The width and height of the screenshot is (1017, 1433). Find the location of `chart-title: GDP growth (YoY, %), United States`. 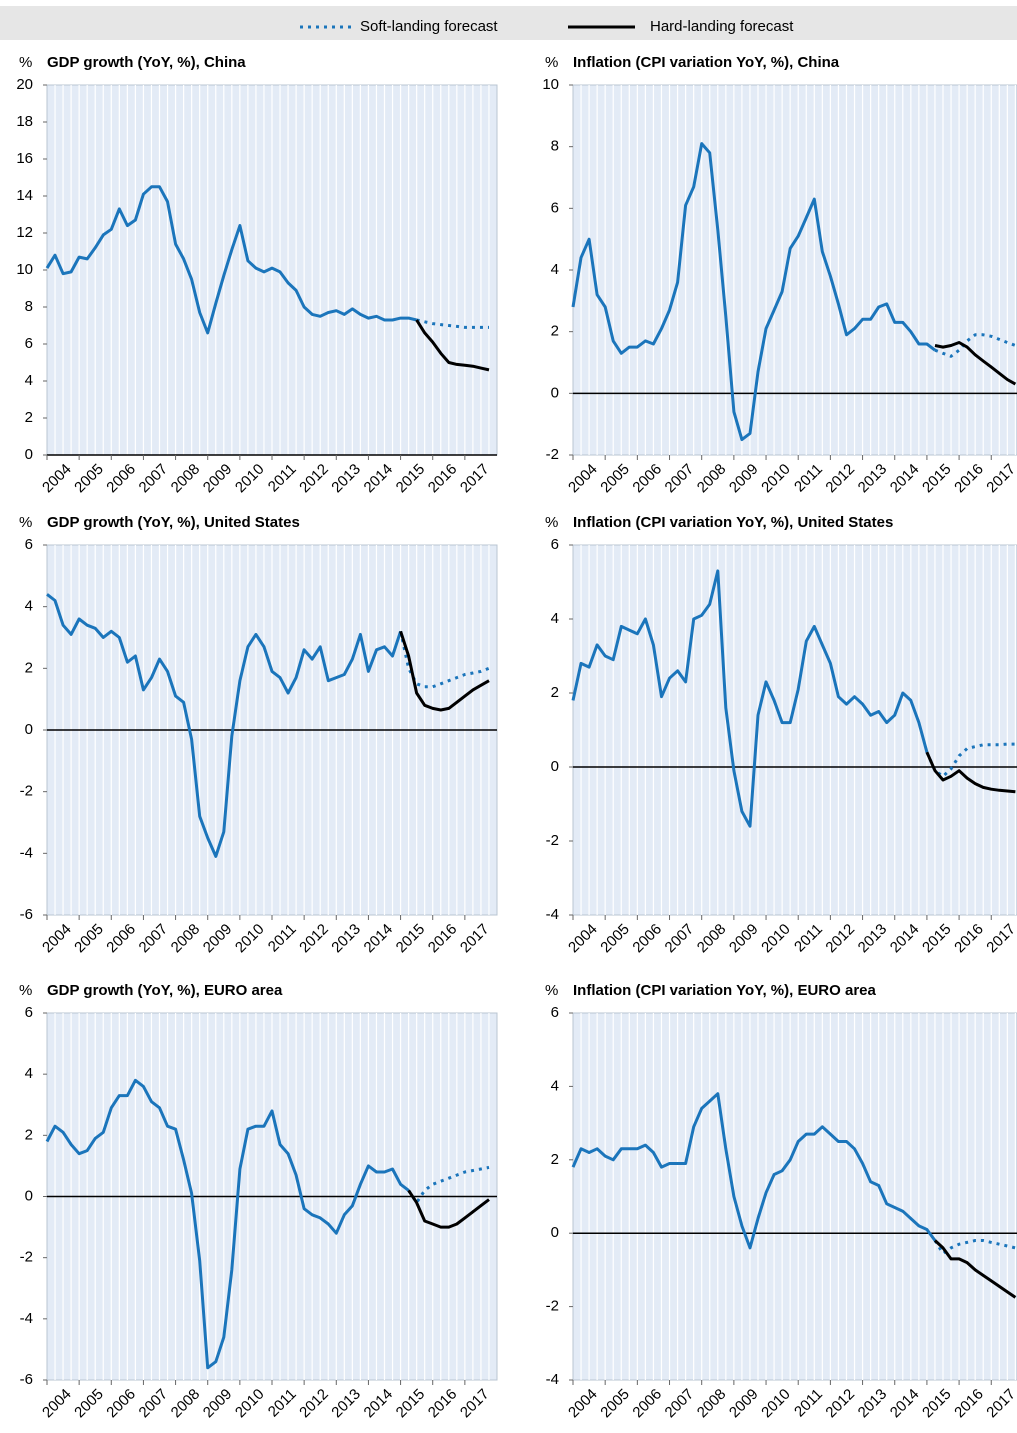

chart-title: GDP growth (YoY, %), United States is located at coordinates (173, 522).